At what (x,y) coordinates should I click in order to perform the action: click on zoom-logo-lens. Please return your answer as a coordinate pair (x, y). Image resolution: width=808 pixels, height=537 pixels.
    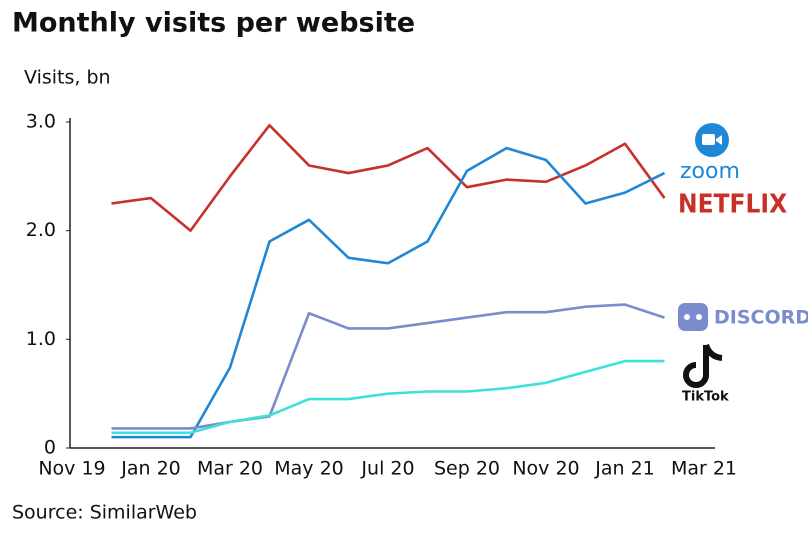
    Looking at the image, I should click on (719, 140).